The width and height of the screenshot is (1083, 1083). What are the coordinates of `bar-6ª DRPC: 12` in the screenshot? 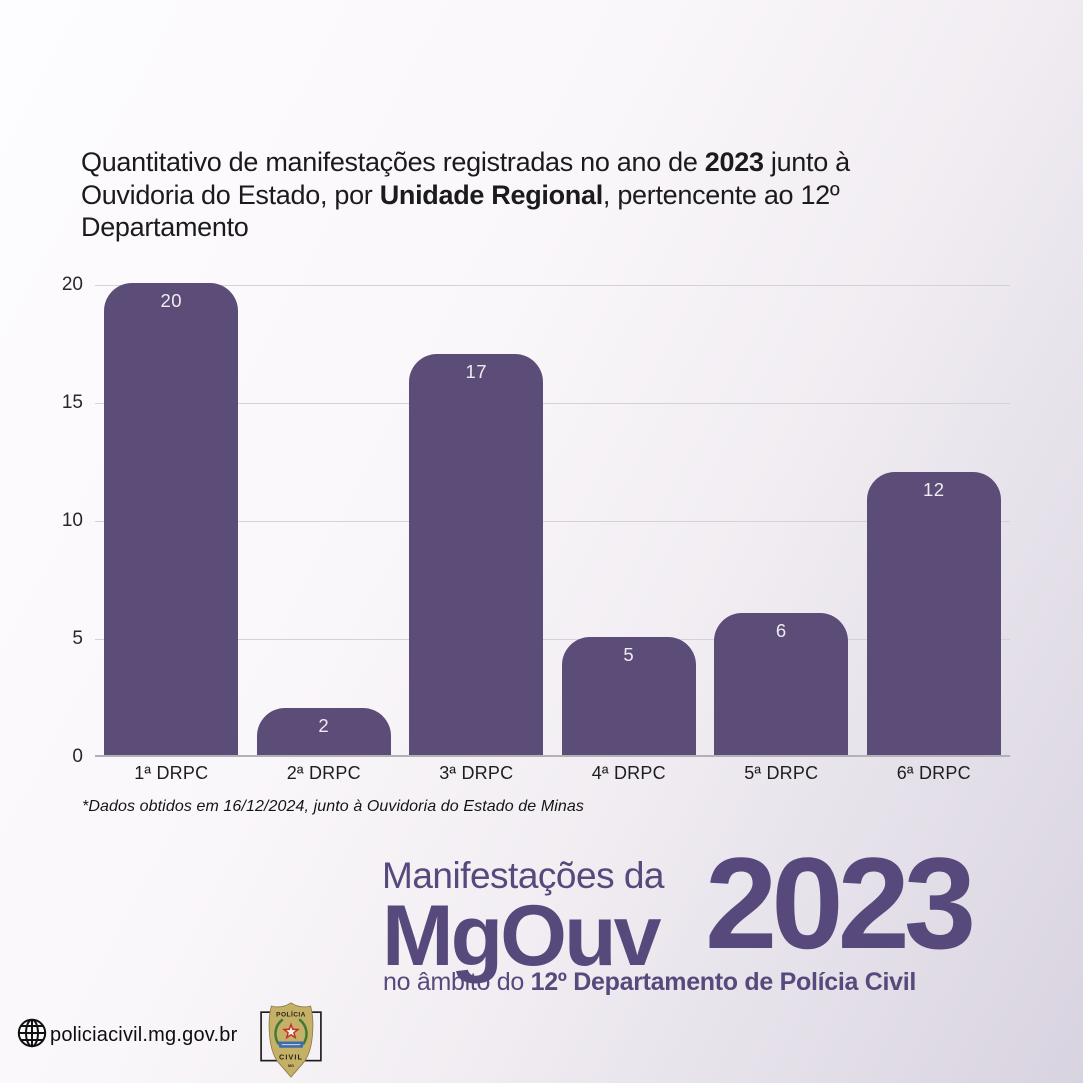 It's located at (933, 613).